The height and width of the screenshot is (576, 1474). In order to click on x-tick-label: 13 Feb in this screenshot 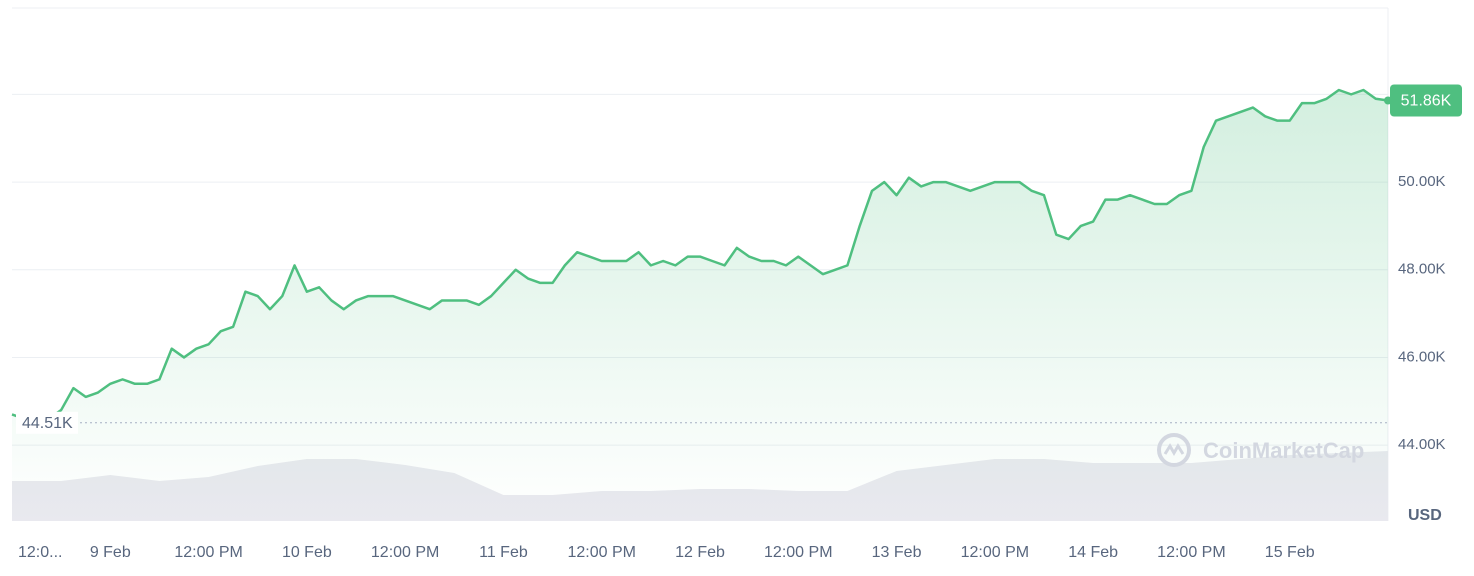, I will do `click(897, 552)`.